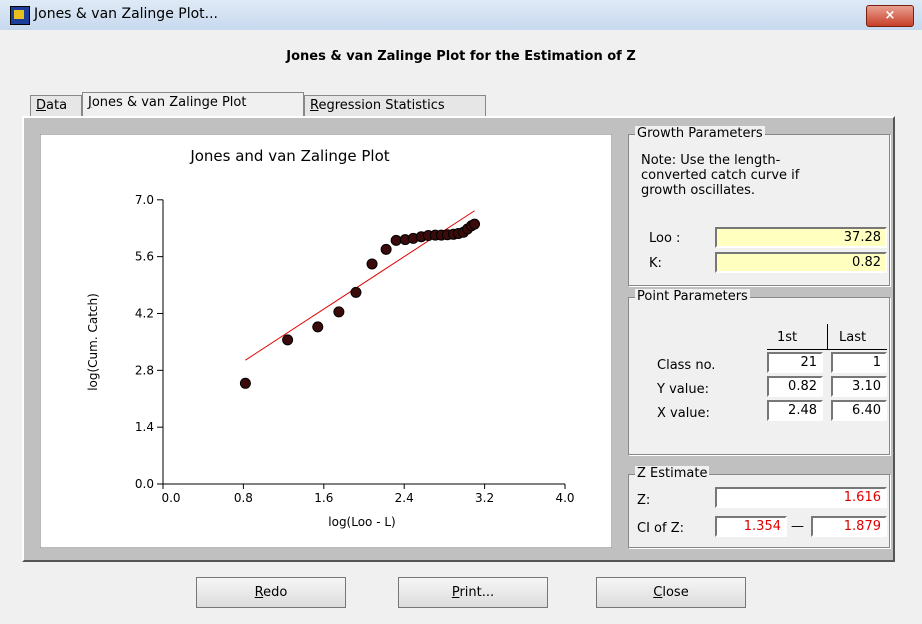  Describe the element at coordinates (795, 410) in the screenshot. I see `first-field: 2.48` at that location.